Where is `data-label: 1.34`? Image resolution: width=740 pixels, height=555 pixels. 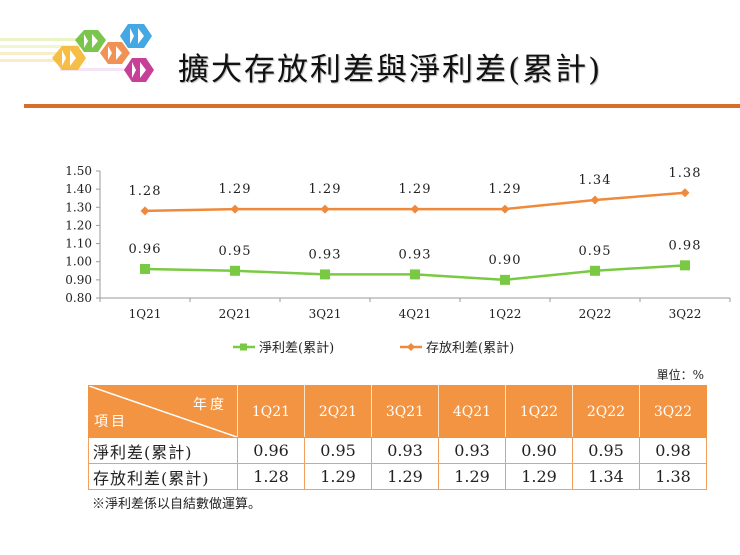
data-label: 1.34 is located at coordinates (595, 180).